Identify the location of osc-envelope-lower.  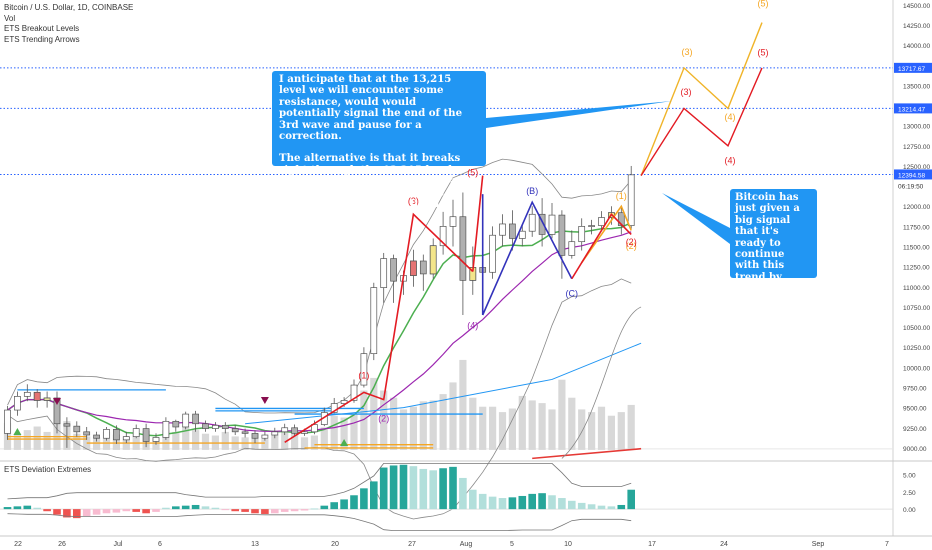
(319, 522).